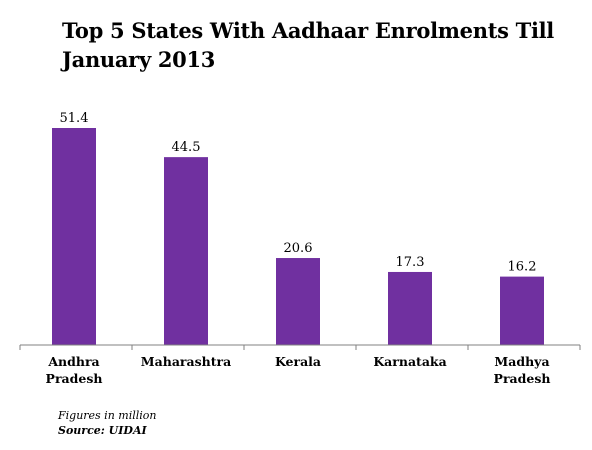 The image size is (592, 450). I want to click on x-tick-label-5-line-1: Madhya, so click(521, 361).